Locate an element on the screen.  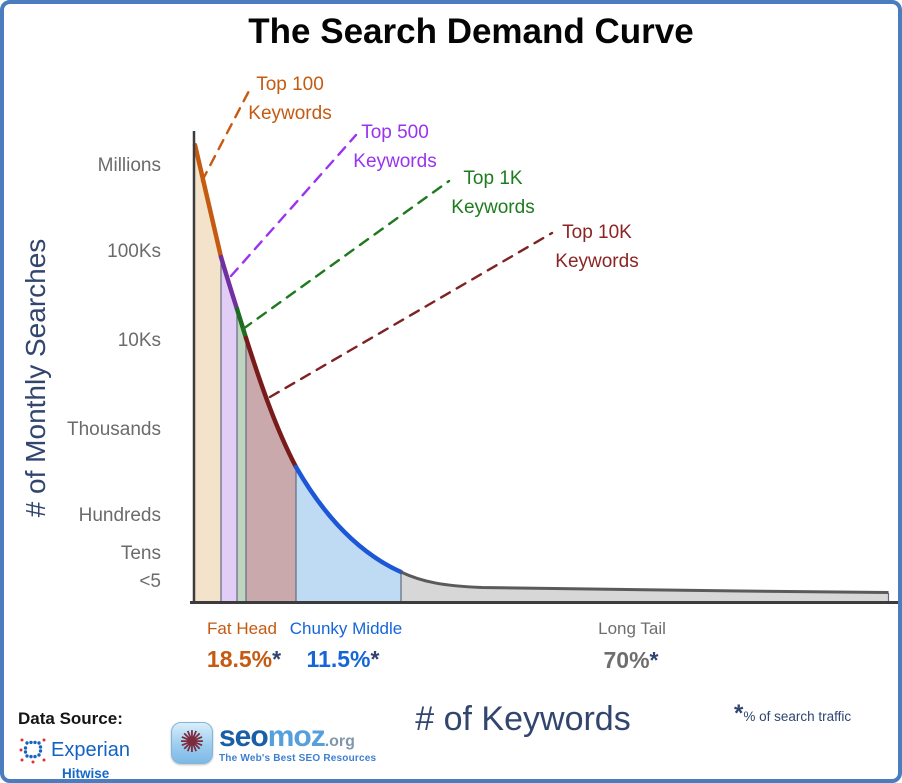
footnote-text: % of search traffic is located at coordinates (797, 716).